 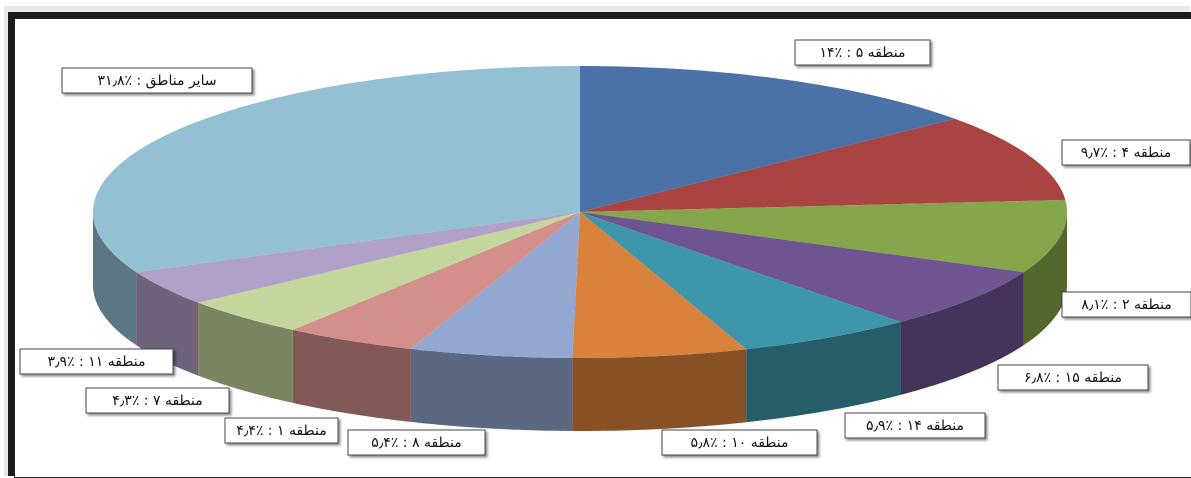 I want to click on slice-label-text-0: منطقه ۵ : ٪۱۴, so click(x=863, y=53).